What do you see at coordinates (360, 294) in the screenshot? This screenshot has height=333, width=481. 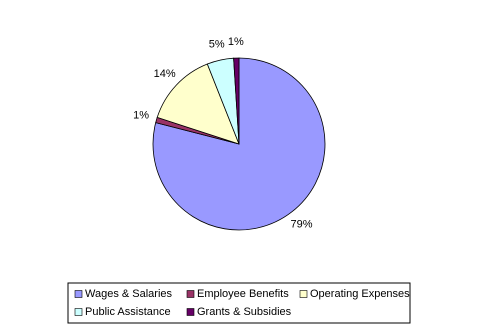 I see `legend-label: Operating Expenses` at bounding box center [360, 294].